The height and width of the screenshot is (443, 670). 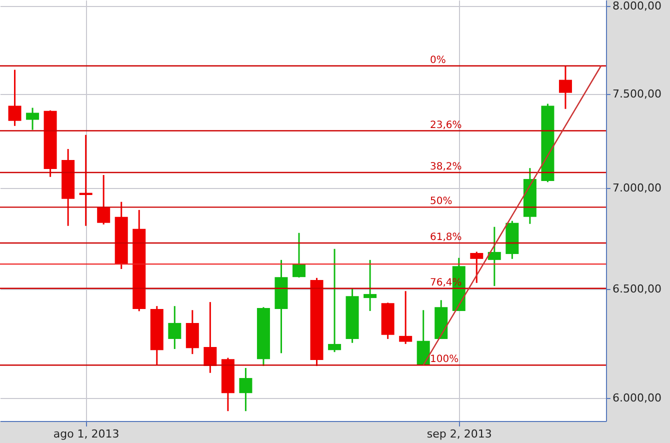 What do you see at coordinates (637, 289) in the screenshot?
I see `y-tick-label: 6.500,00` at bounding box center [637, 289].